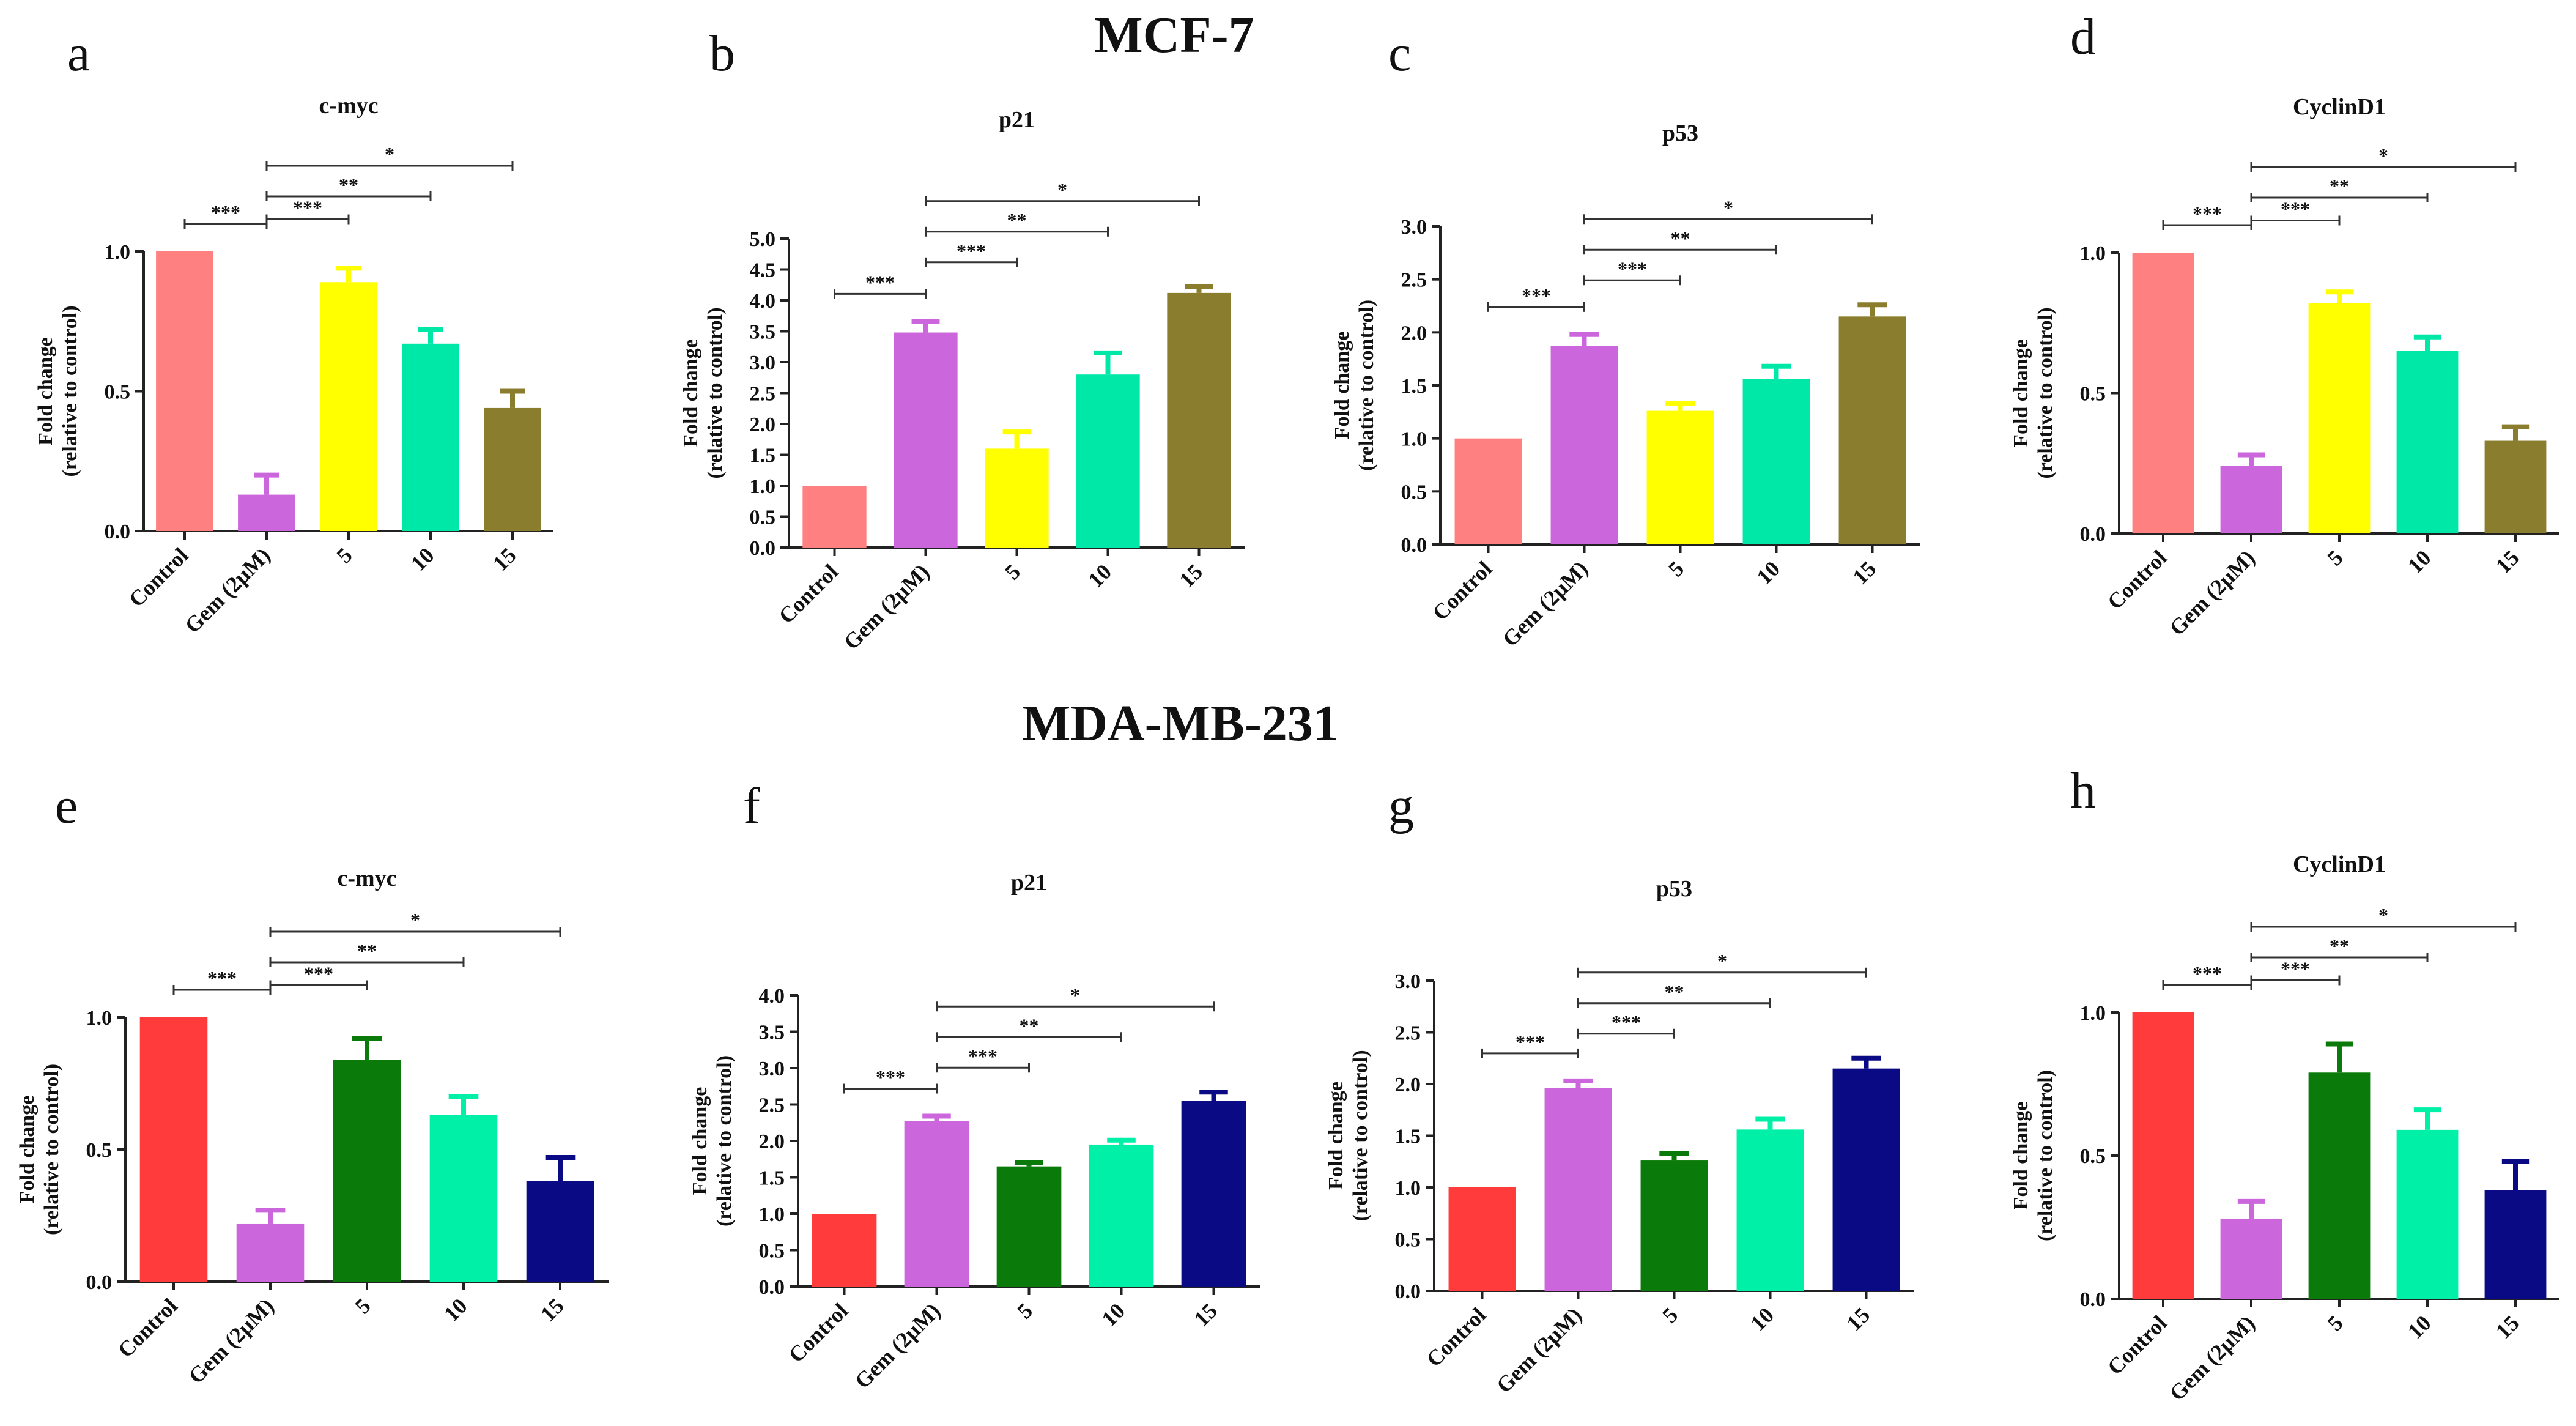 The height and width of the screenshot is (1426, 2576). I want to click on chart-title: c-myc, so click(366, 878).